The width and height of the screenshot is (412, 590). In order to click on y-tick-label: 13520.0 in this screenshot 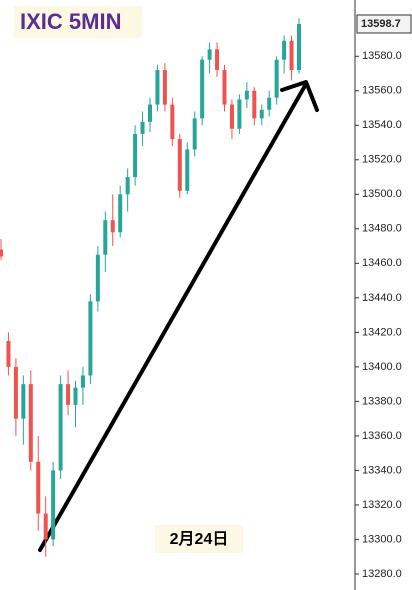, I will do `click(382, 160)`.